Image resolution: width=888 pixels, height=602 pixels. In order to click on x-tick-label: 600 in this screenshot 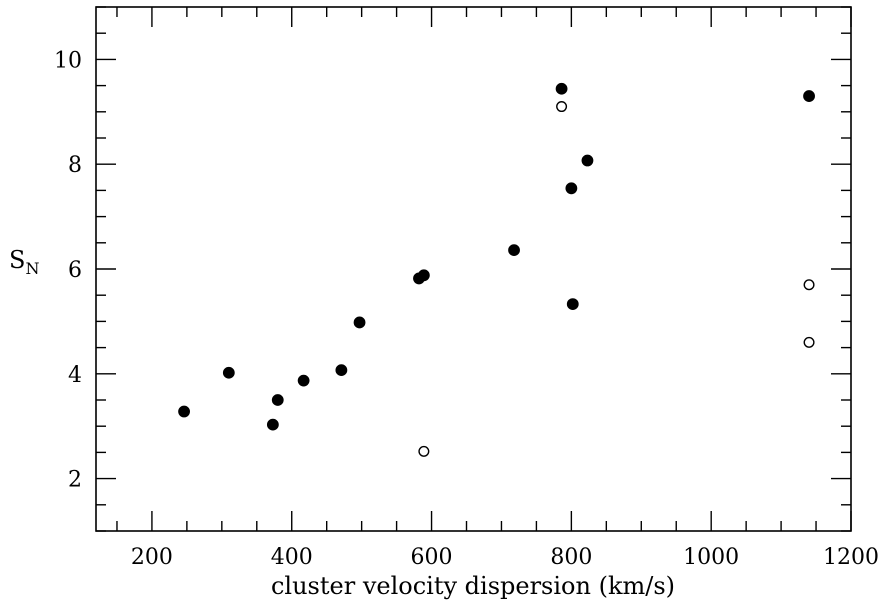, I will do `click(432, 557)`.